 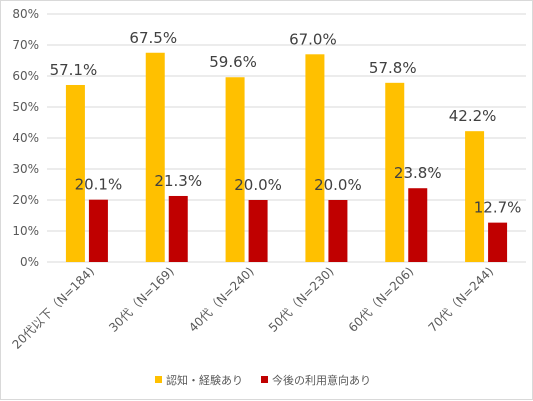 What do you see at coordinates (153, 38) in the screenshot?
I see `data-label: 67.5%` at bounding box center [153, 38].